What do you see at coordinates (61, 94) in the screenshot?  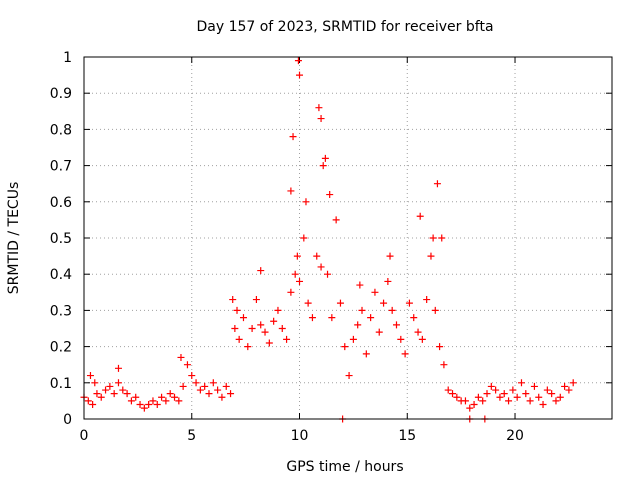 I see `y-tick-label: 0.9` at bounding box center [61, 94].